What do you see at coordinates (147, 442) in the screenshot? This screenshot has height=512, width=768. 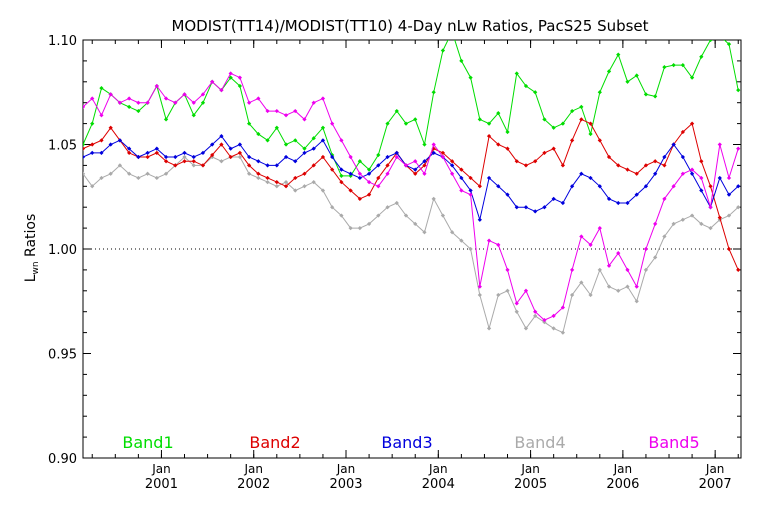 I see `legend-label-band1: Band1` at bounding box center [147, 442].